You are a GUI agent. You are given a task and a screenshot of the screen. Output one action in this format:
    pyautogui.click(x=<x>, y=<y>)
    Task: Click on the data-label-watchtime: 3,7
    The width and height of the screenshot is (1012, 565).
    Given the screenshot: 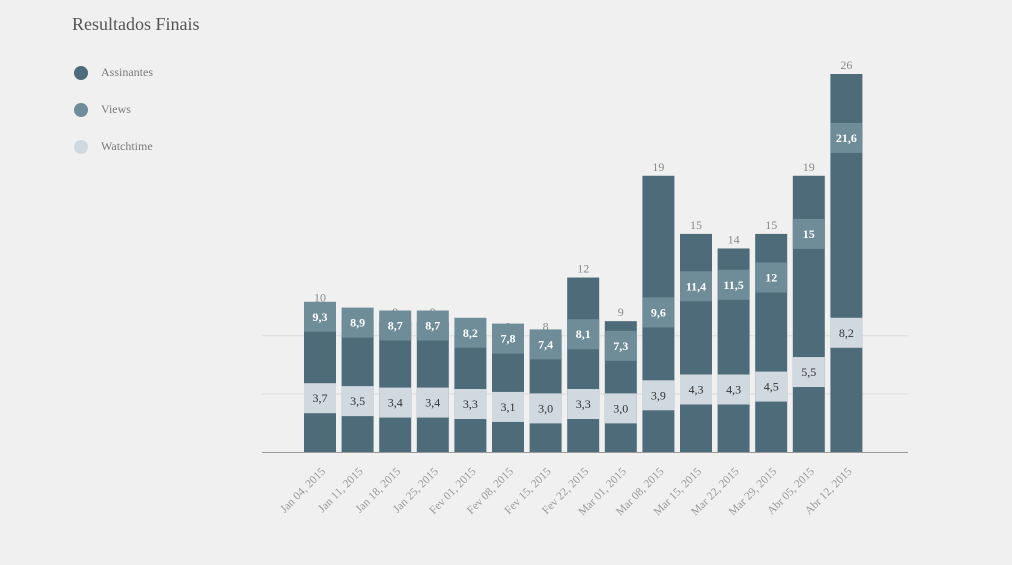 What is the action you would take?
    pyautogui.click(x=320, y=398)
    